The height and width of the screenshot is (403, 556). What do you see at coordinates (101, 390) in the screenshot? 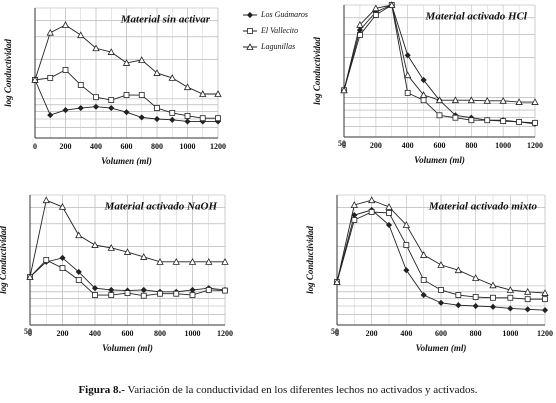
I see `caption-label: Figura 8.-` at bounding box center [101, 390].